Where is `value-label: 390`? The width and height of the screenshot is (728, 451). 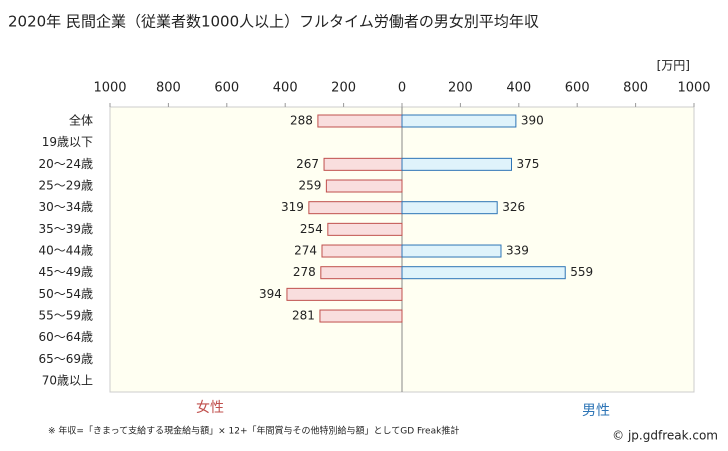 value-label: 390 is located at coordinates (532, 121).